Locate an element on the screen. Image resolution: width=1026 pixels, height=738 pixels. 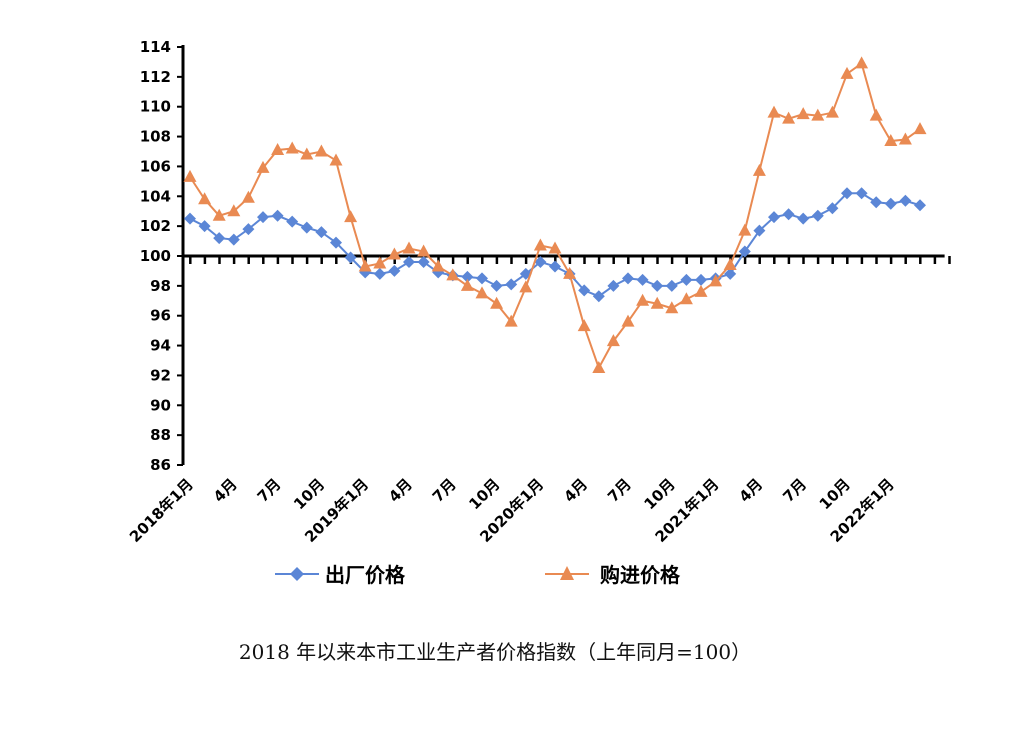
legend-label-1: 出厂价格 is located at coordinates (365, 575).